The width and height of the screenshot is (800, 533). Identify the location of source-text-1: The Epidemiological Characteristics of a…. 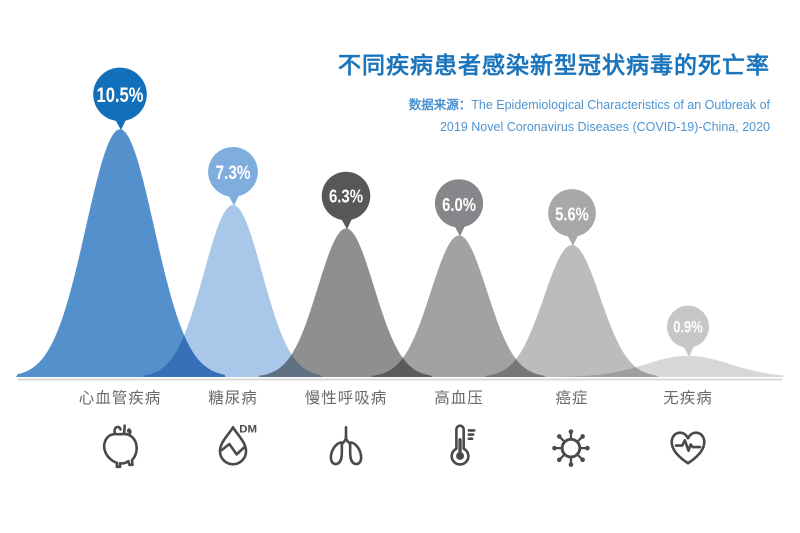
(620, 105).